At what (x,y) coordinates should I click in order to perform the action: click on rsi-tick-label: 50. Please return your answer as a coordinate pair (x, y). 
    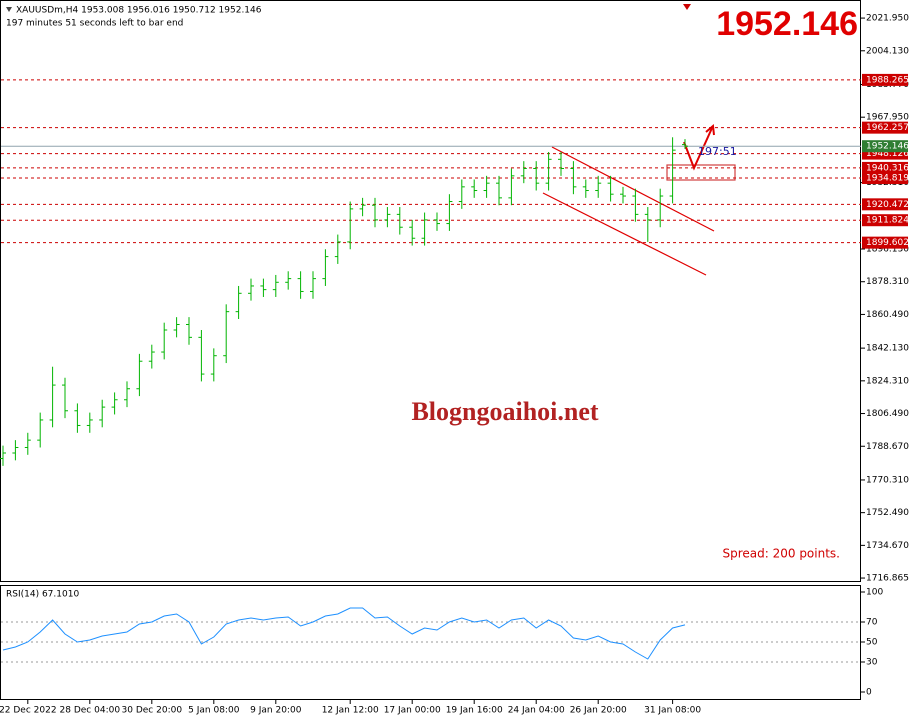
    Looking at the image, I should click on (872, 643).